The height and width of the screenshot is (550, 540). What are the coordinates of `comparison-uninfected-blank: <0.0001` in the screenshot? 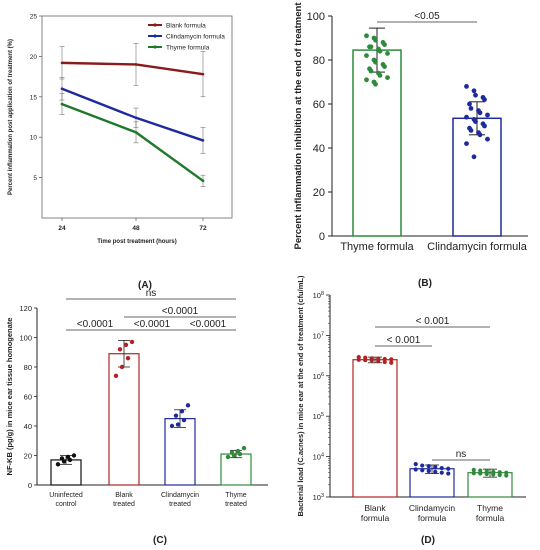 It's located at (95, 325).